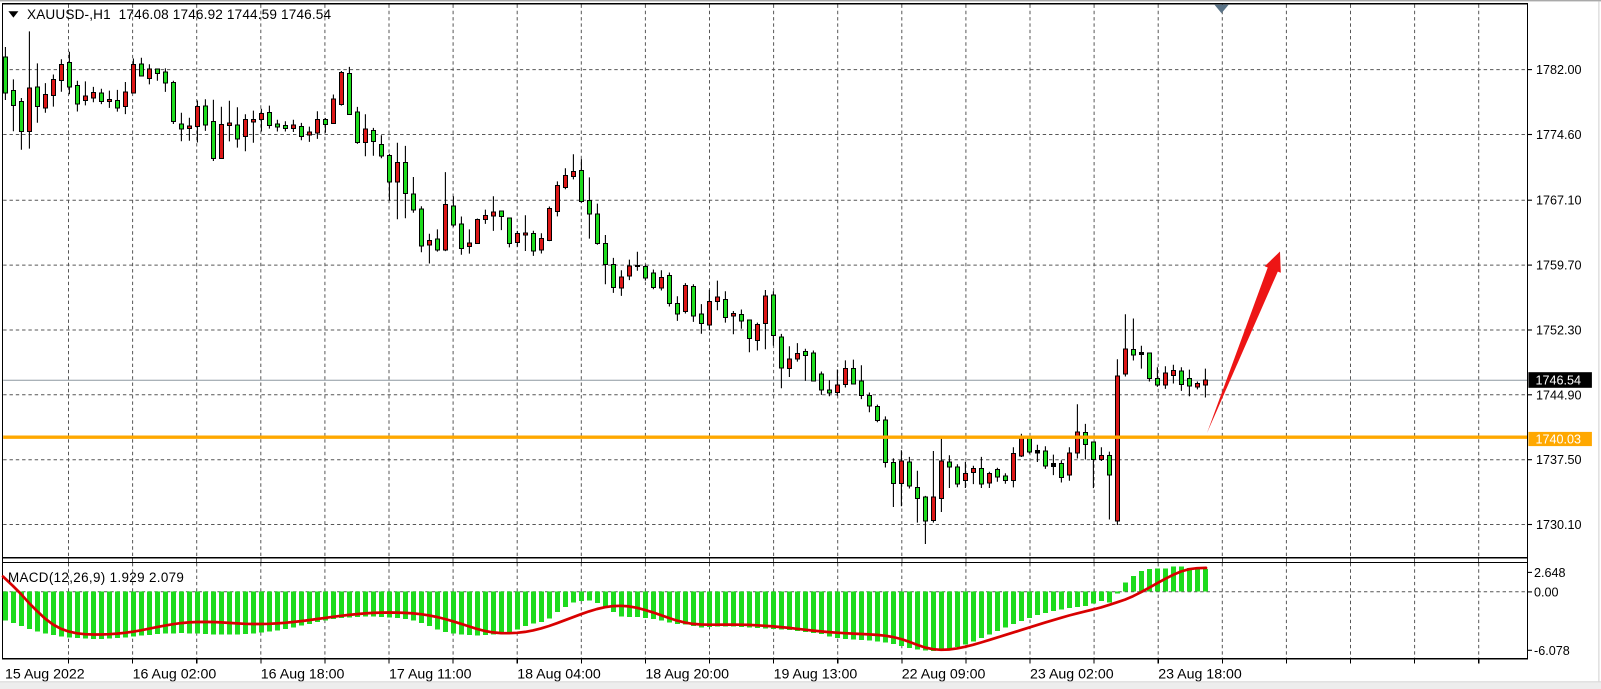 The height and width of the screenshot is (689, 1601). What do you see at coordinates (1559, 201) in the screenshot?
I see `svg-text: 1767.10` at bounding box center [1559, 201].